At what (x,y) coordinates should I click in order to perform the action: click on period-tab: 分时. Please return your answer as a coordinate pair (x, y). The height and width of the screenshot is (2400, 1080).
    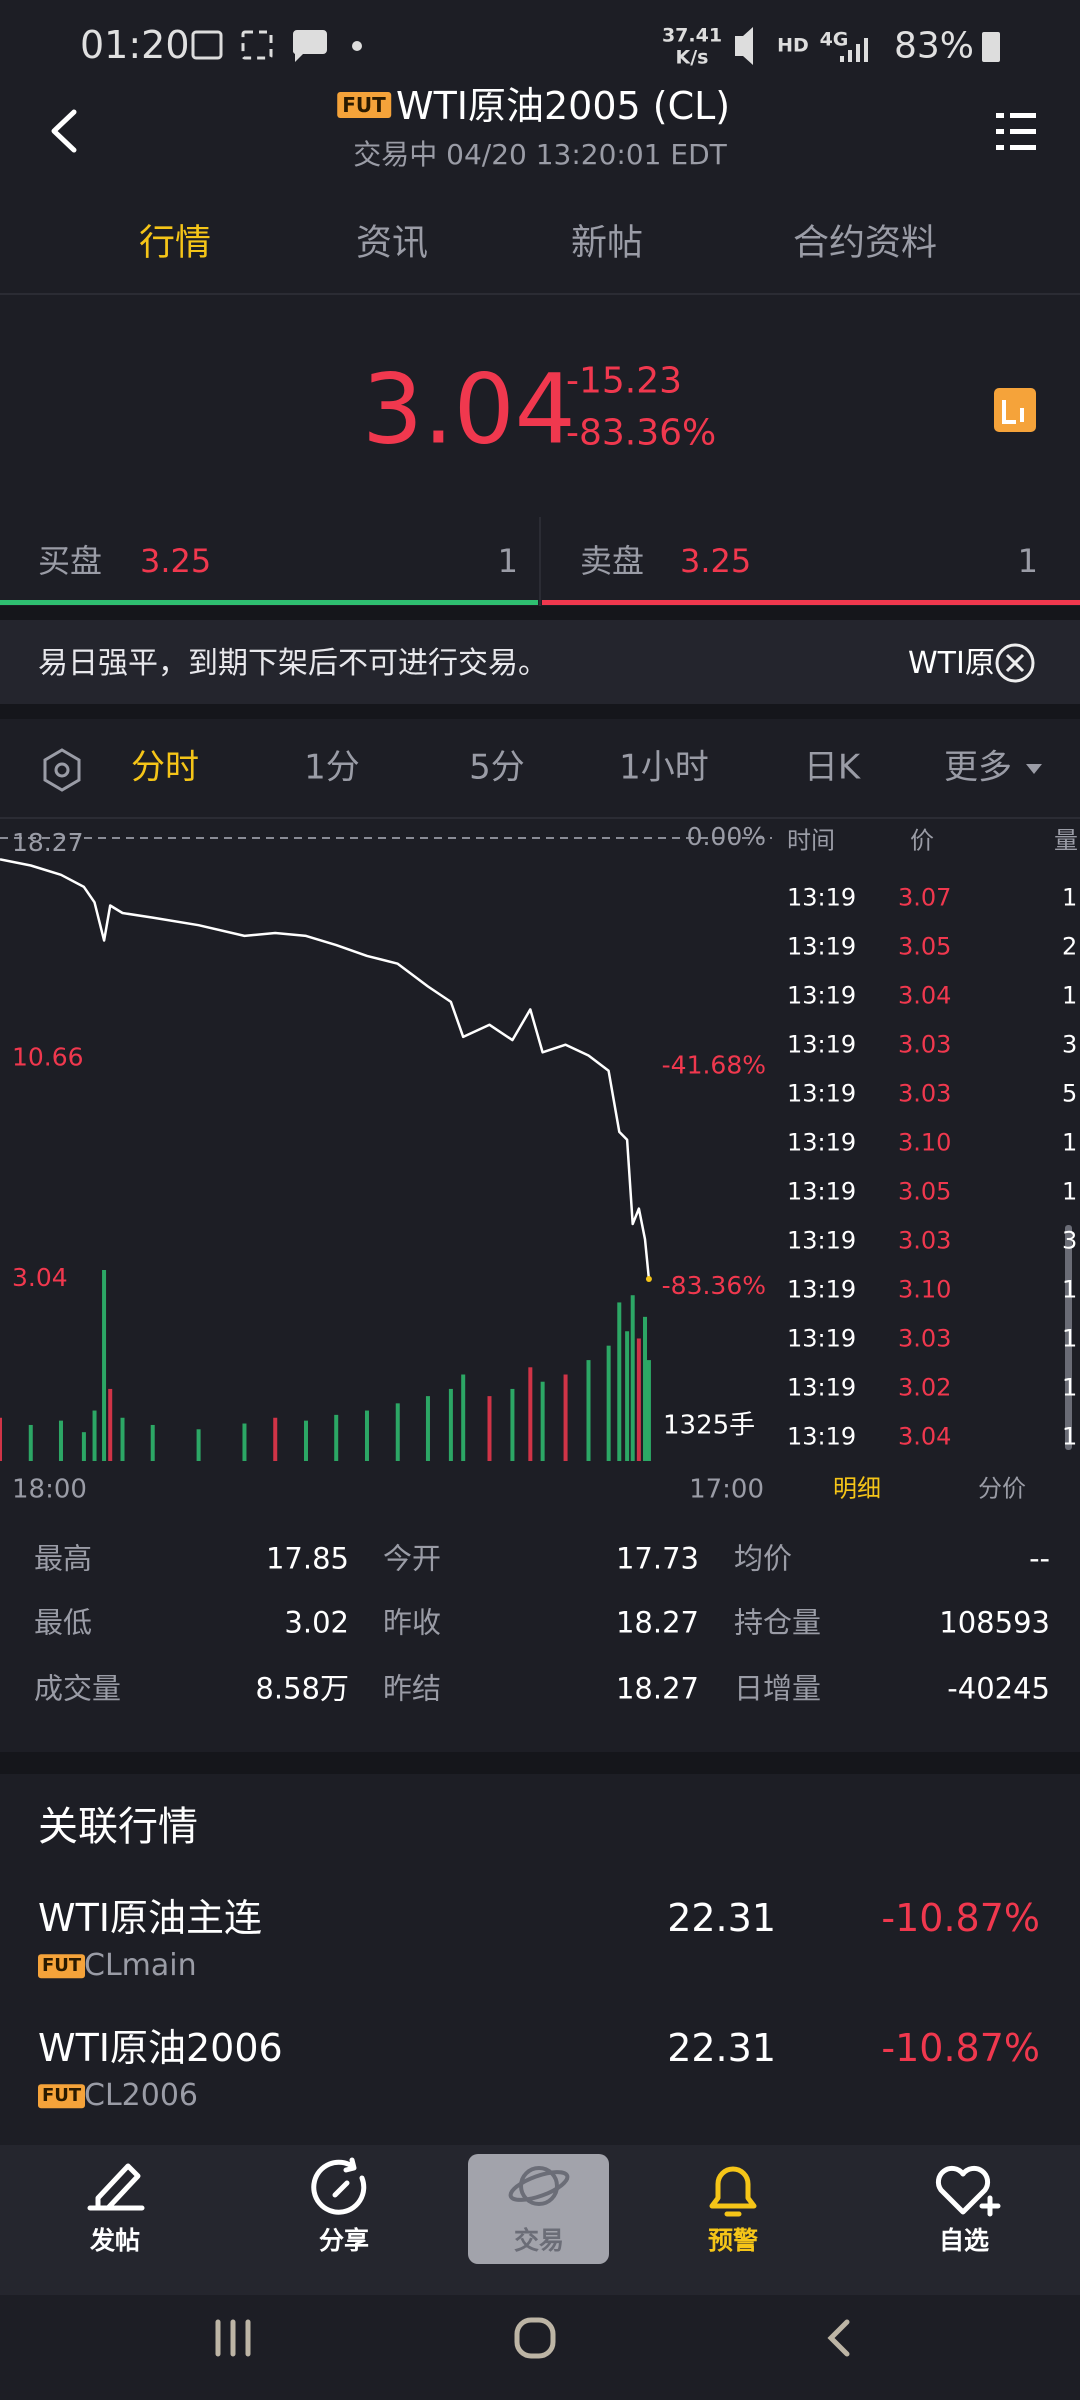
    Looking at the image, I should click on (165, 767).